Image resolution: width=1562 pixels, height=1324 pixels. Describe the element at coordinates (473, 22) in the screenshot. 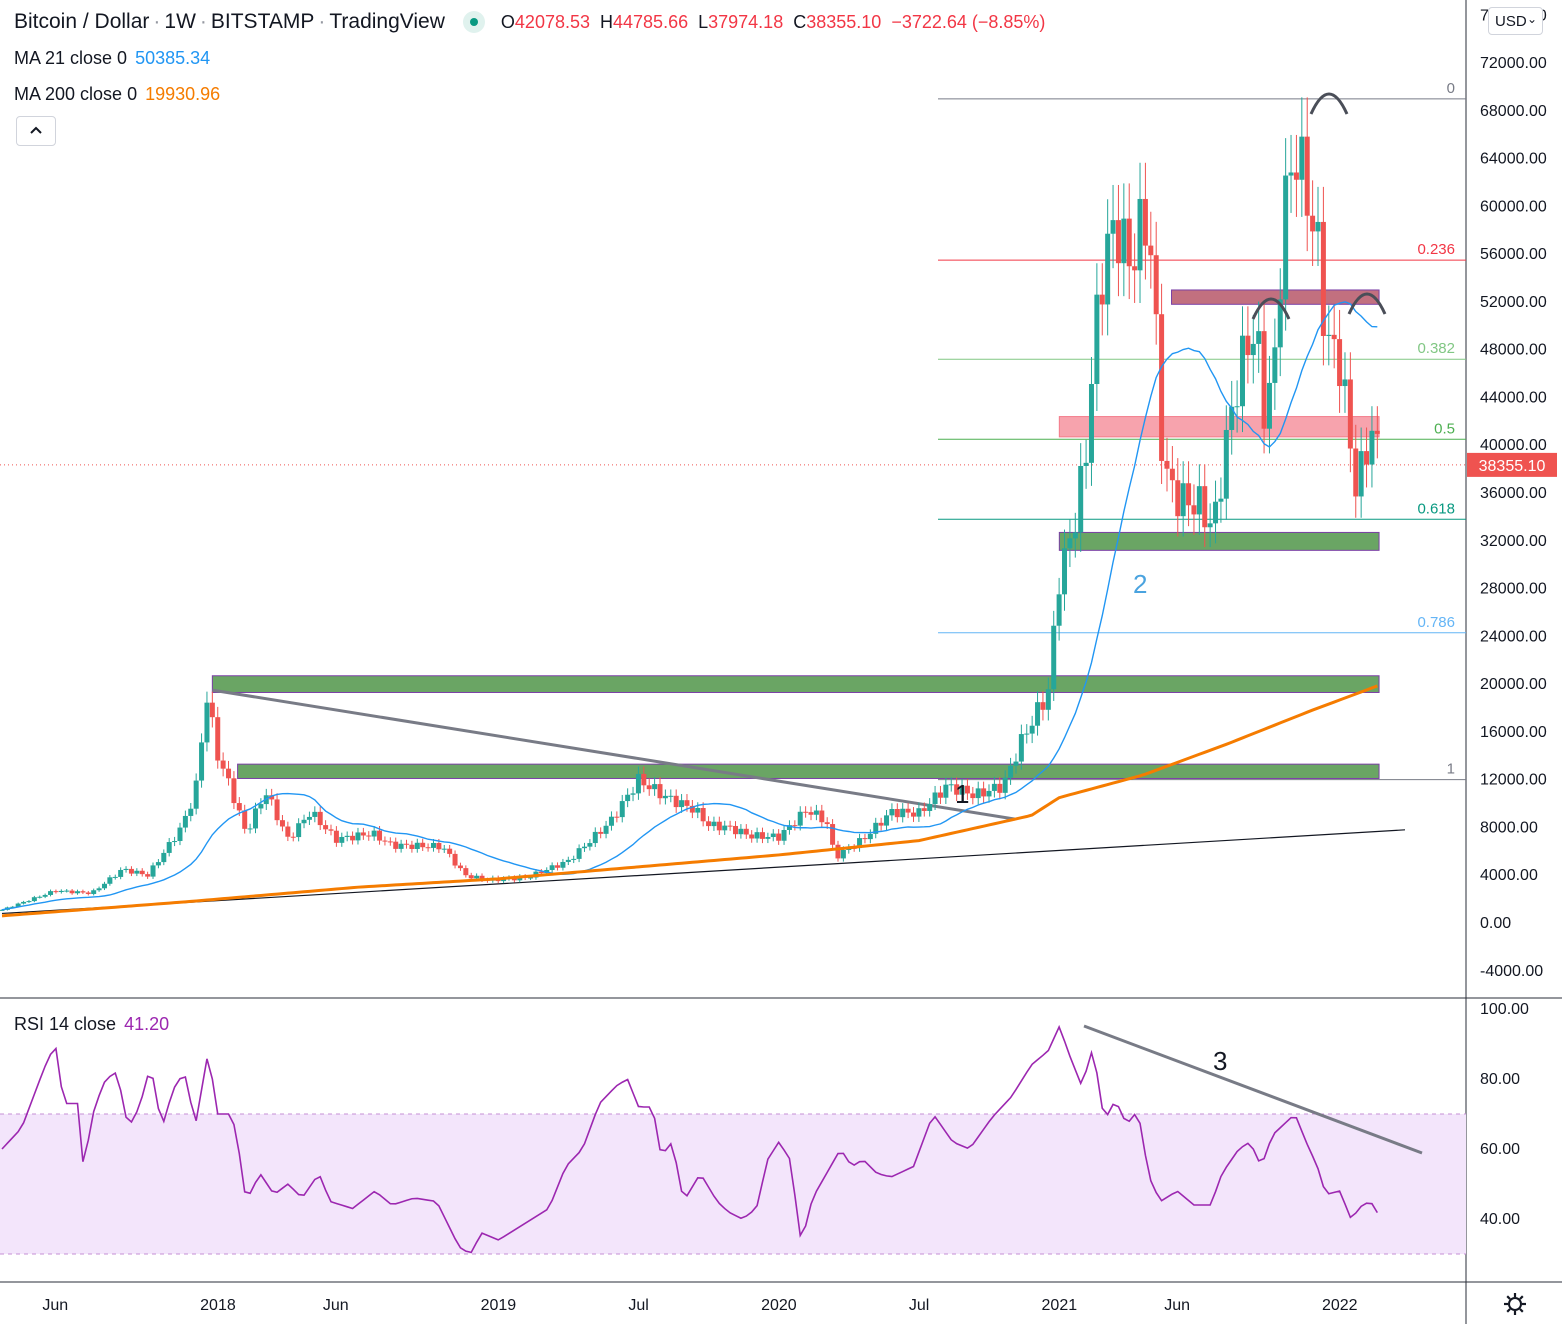

I see `market-status-icon` at that location.